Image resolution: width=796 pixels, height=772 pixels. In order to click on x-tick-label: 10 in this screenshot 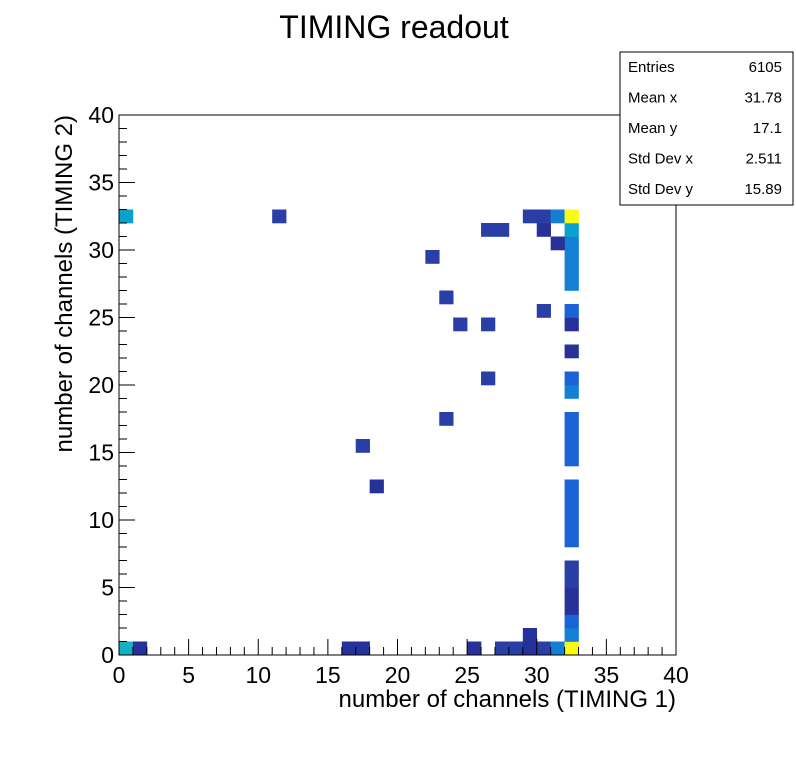, I will do `click(258, 675)`.